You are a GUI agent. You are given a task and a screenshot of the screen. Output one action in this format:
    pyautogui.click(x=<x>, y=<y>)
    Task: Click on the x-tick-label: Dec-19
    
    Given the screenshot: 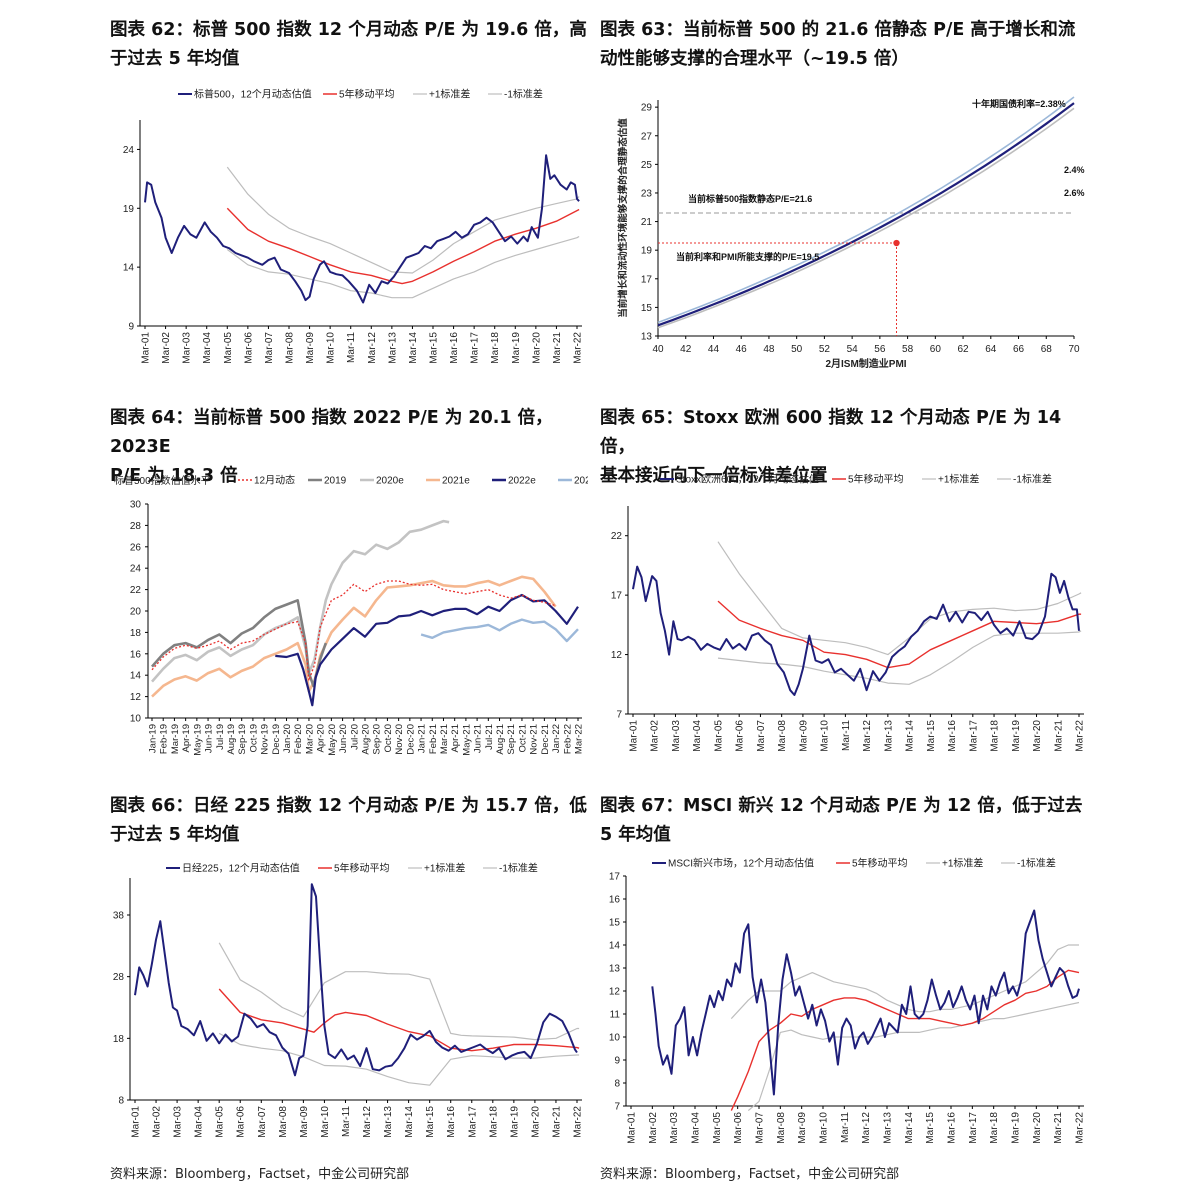 What is the action you would take?
    pyautogui.click(x=276, y=739)
    